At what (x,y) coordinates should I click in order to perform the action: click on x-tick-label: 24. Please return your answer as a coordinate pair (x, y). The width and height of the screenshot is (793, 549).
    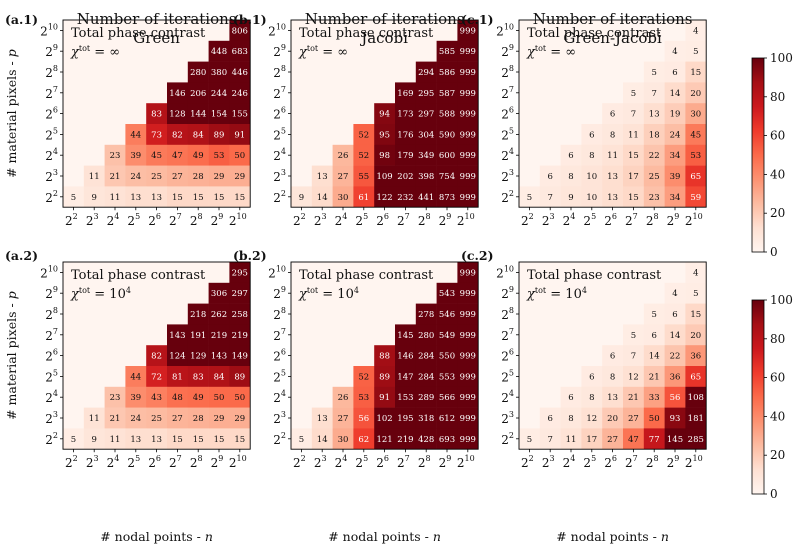
    Looking at the image, I should click on (113, 462).